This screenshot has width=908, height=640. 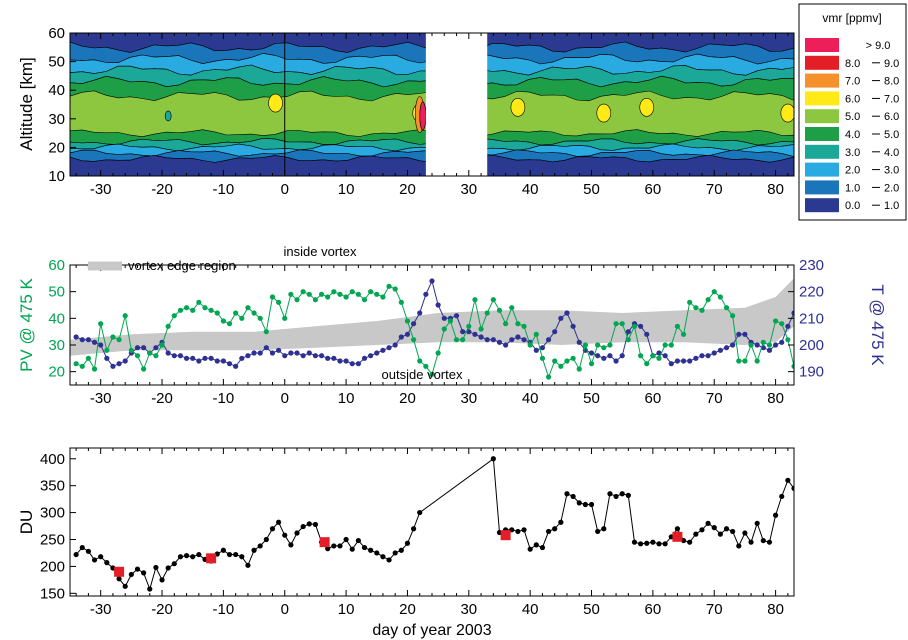 I want to click on x-tick-label: 0, so click(x=285, y=609).